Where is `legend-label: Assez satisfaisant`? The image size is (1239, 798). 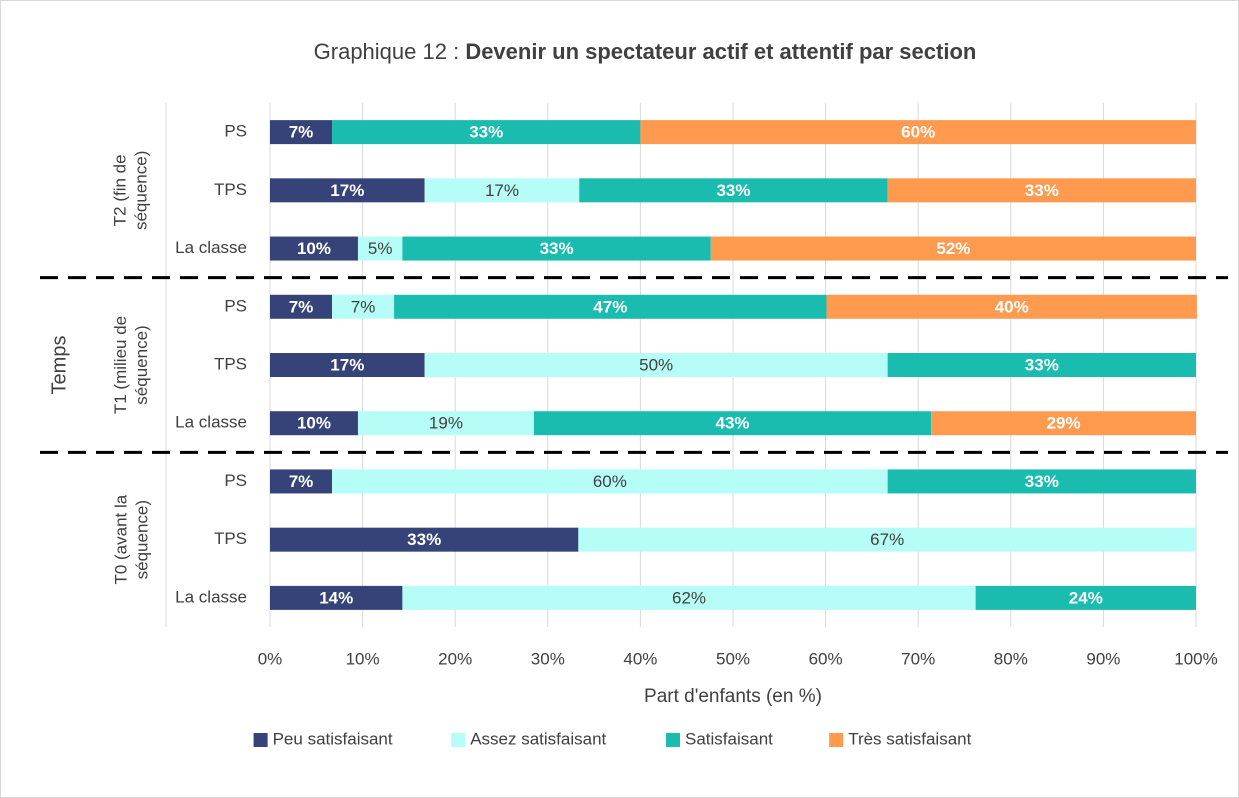
legend-label: Assez satisfaisant is located at coordinates (538, 738).